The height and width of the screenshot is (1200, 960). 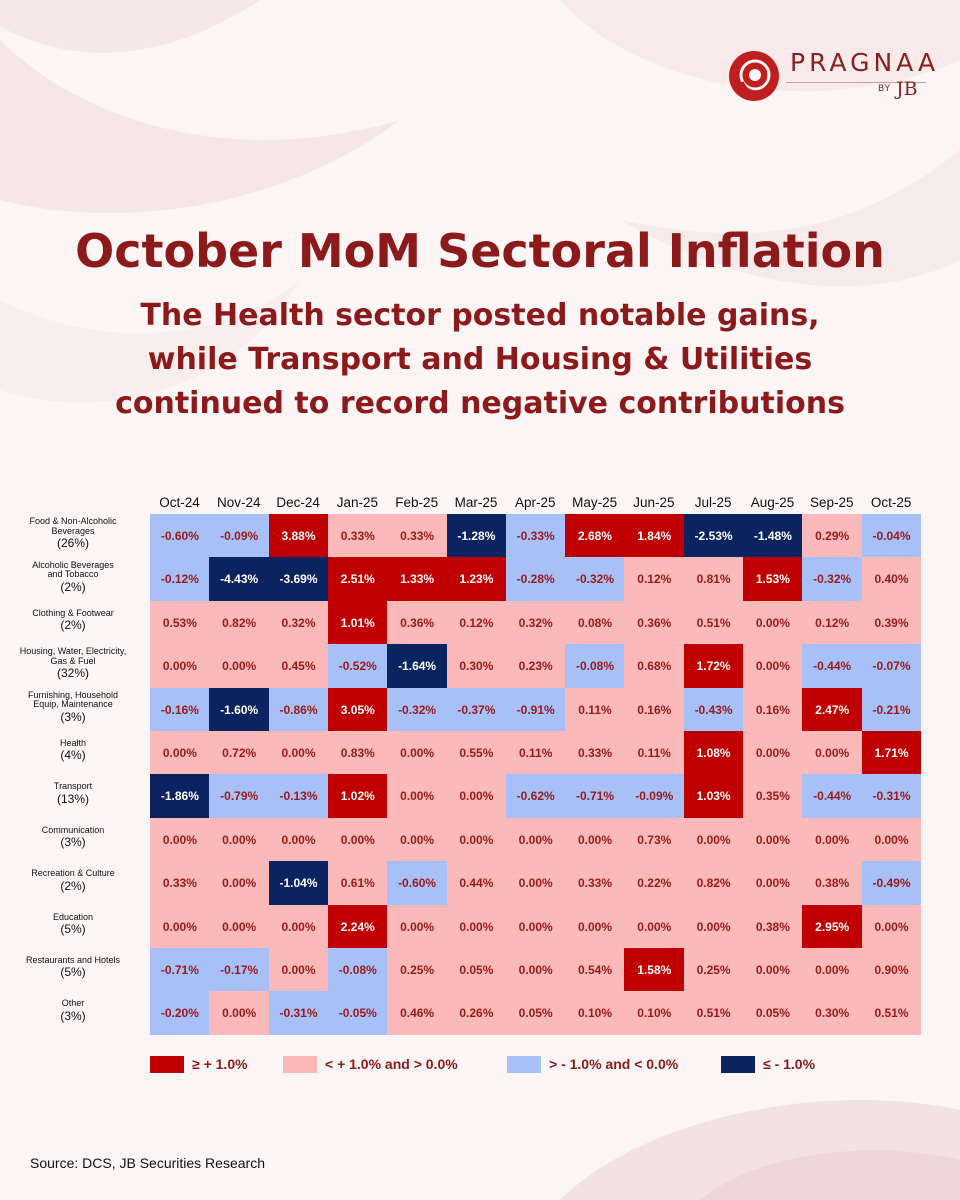 What do you see at coordinates (73, 533) in the screenshot?
I see `row-label: Food & Non-Alcoholic Beverages (26%)` at bounding box center [73, 533].